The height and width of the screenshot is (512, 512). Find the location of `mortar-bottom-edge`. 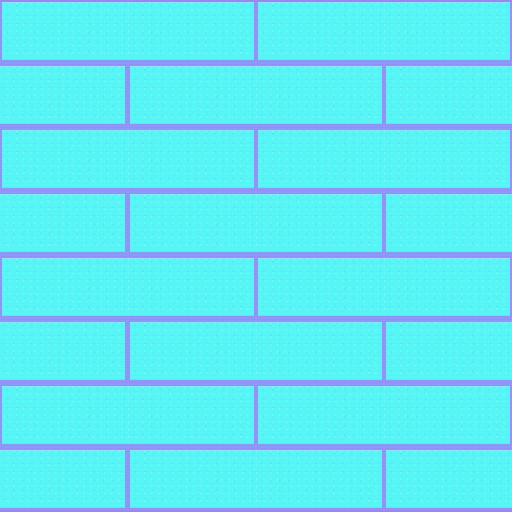

mortar-bottom-edge is located at coordinates (256, 511).